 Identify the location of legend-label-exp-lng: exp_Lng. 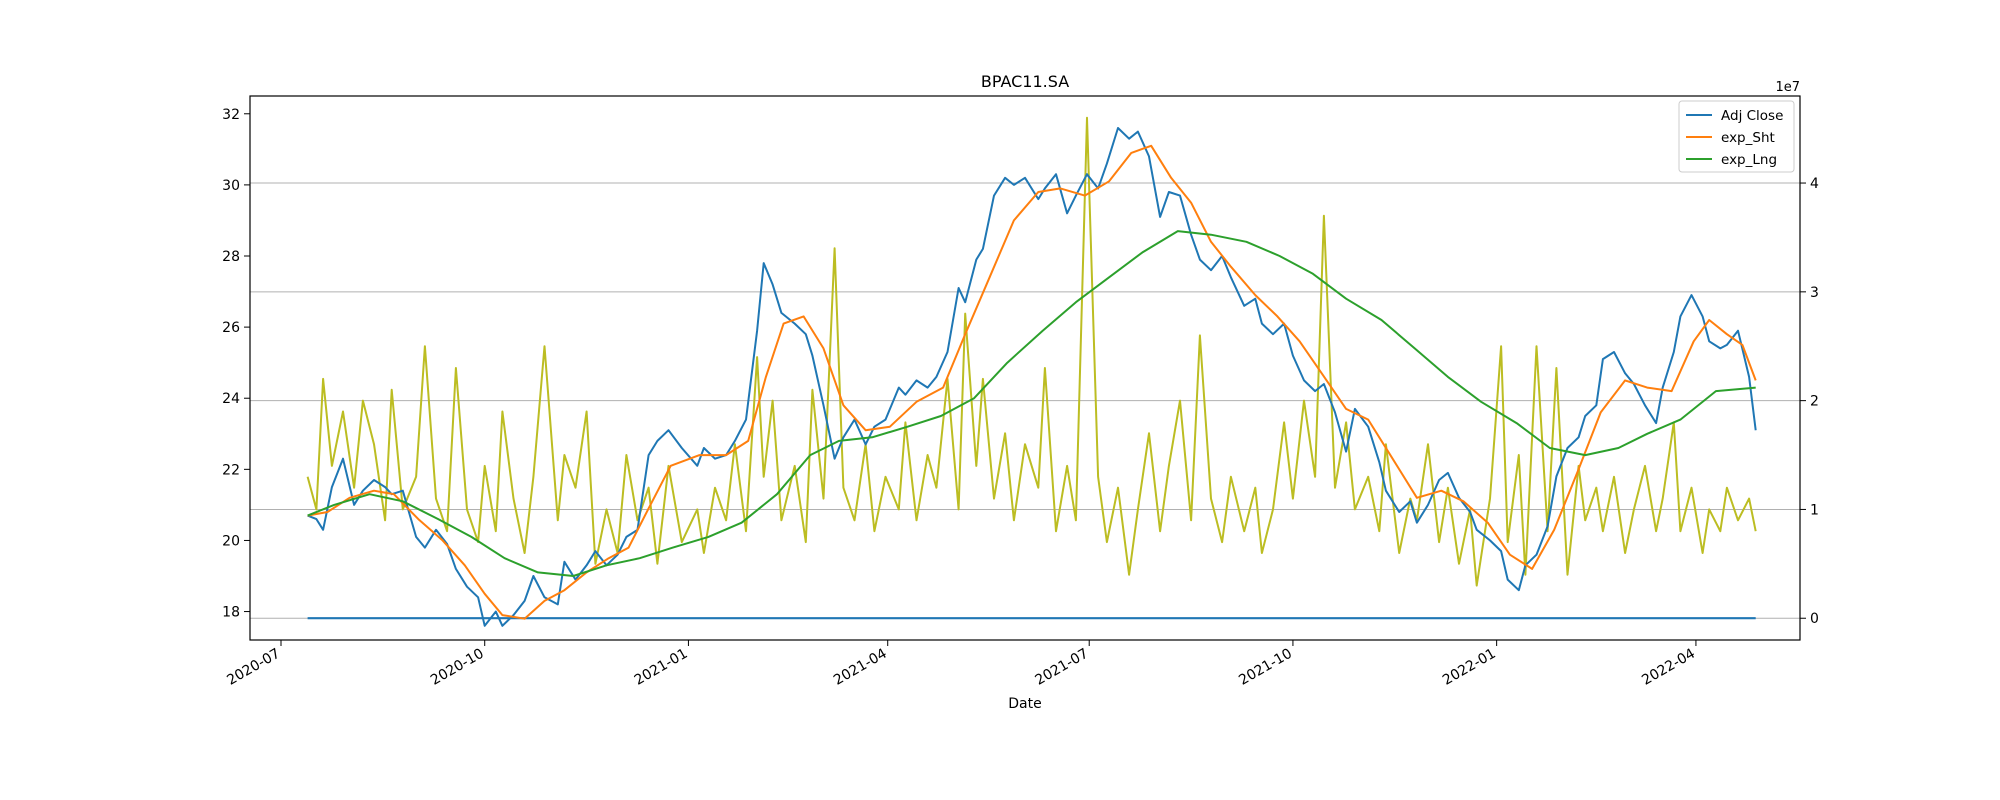
(1749, 160).